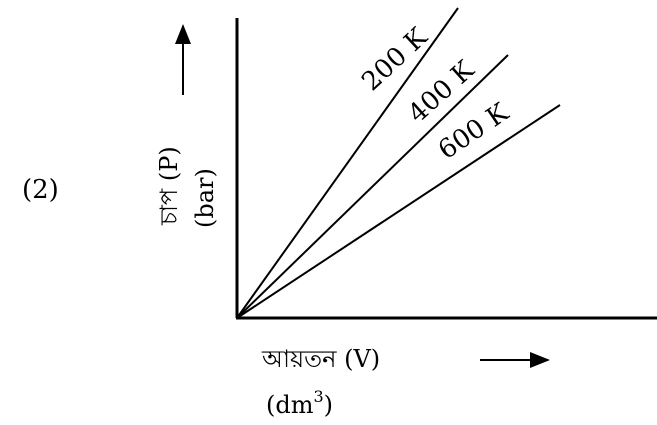 Image resolution: width=657 pixels, height=425 pixels. I want to click on x-axis-unit-prefix: (dm, so click(290, 405).